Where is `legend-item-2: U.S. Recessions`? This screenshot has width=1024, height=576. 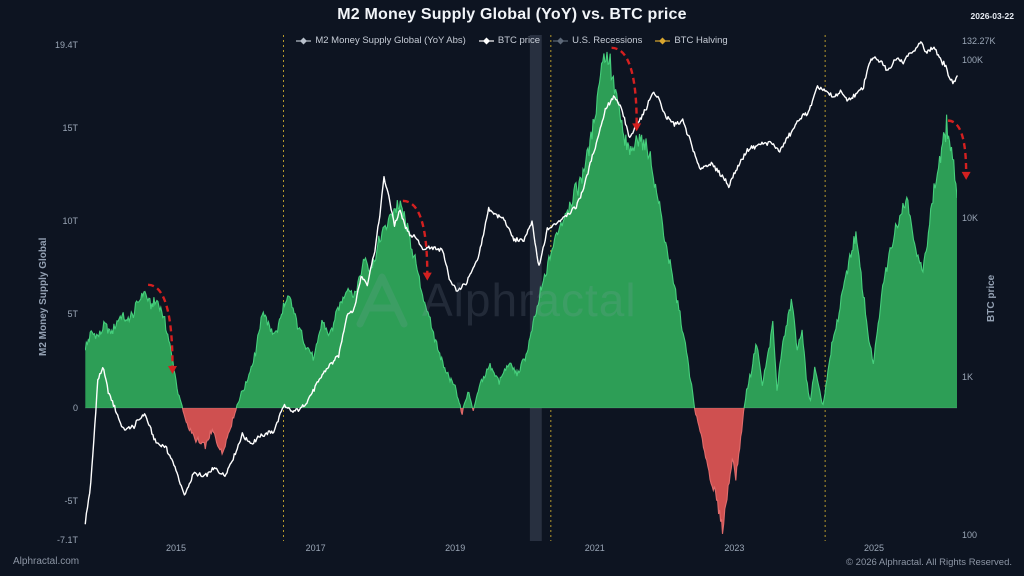 legend-item-2: U.S. Recessions is located at coordinates (597, 40).